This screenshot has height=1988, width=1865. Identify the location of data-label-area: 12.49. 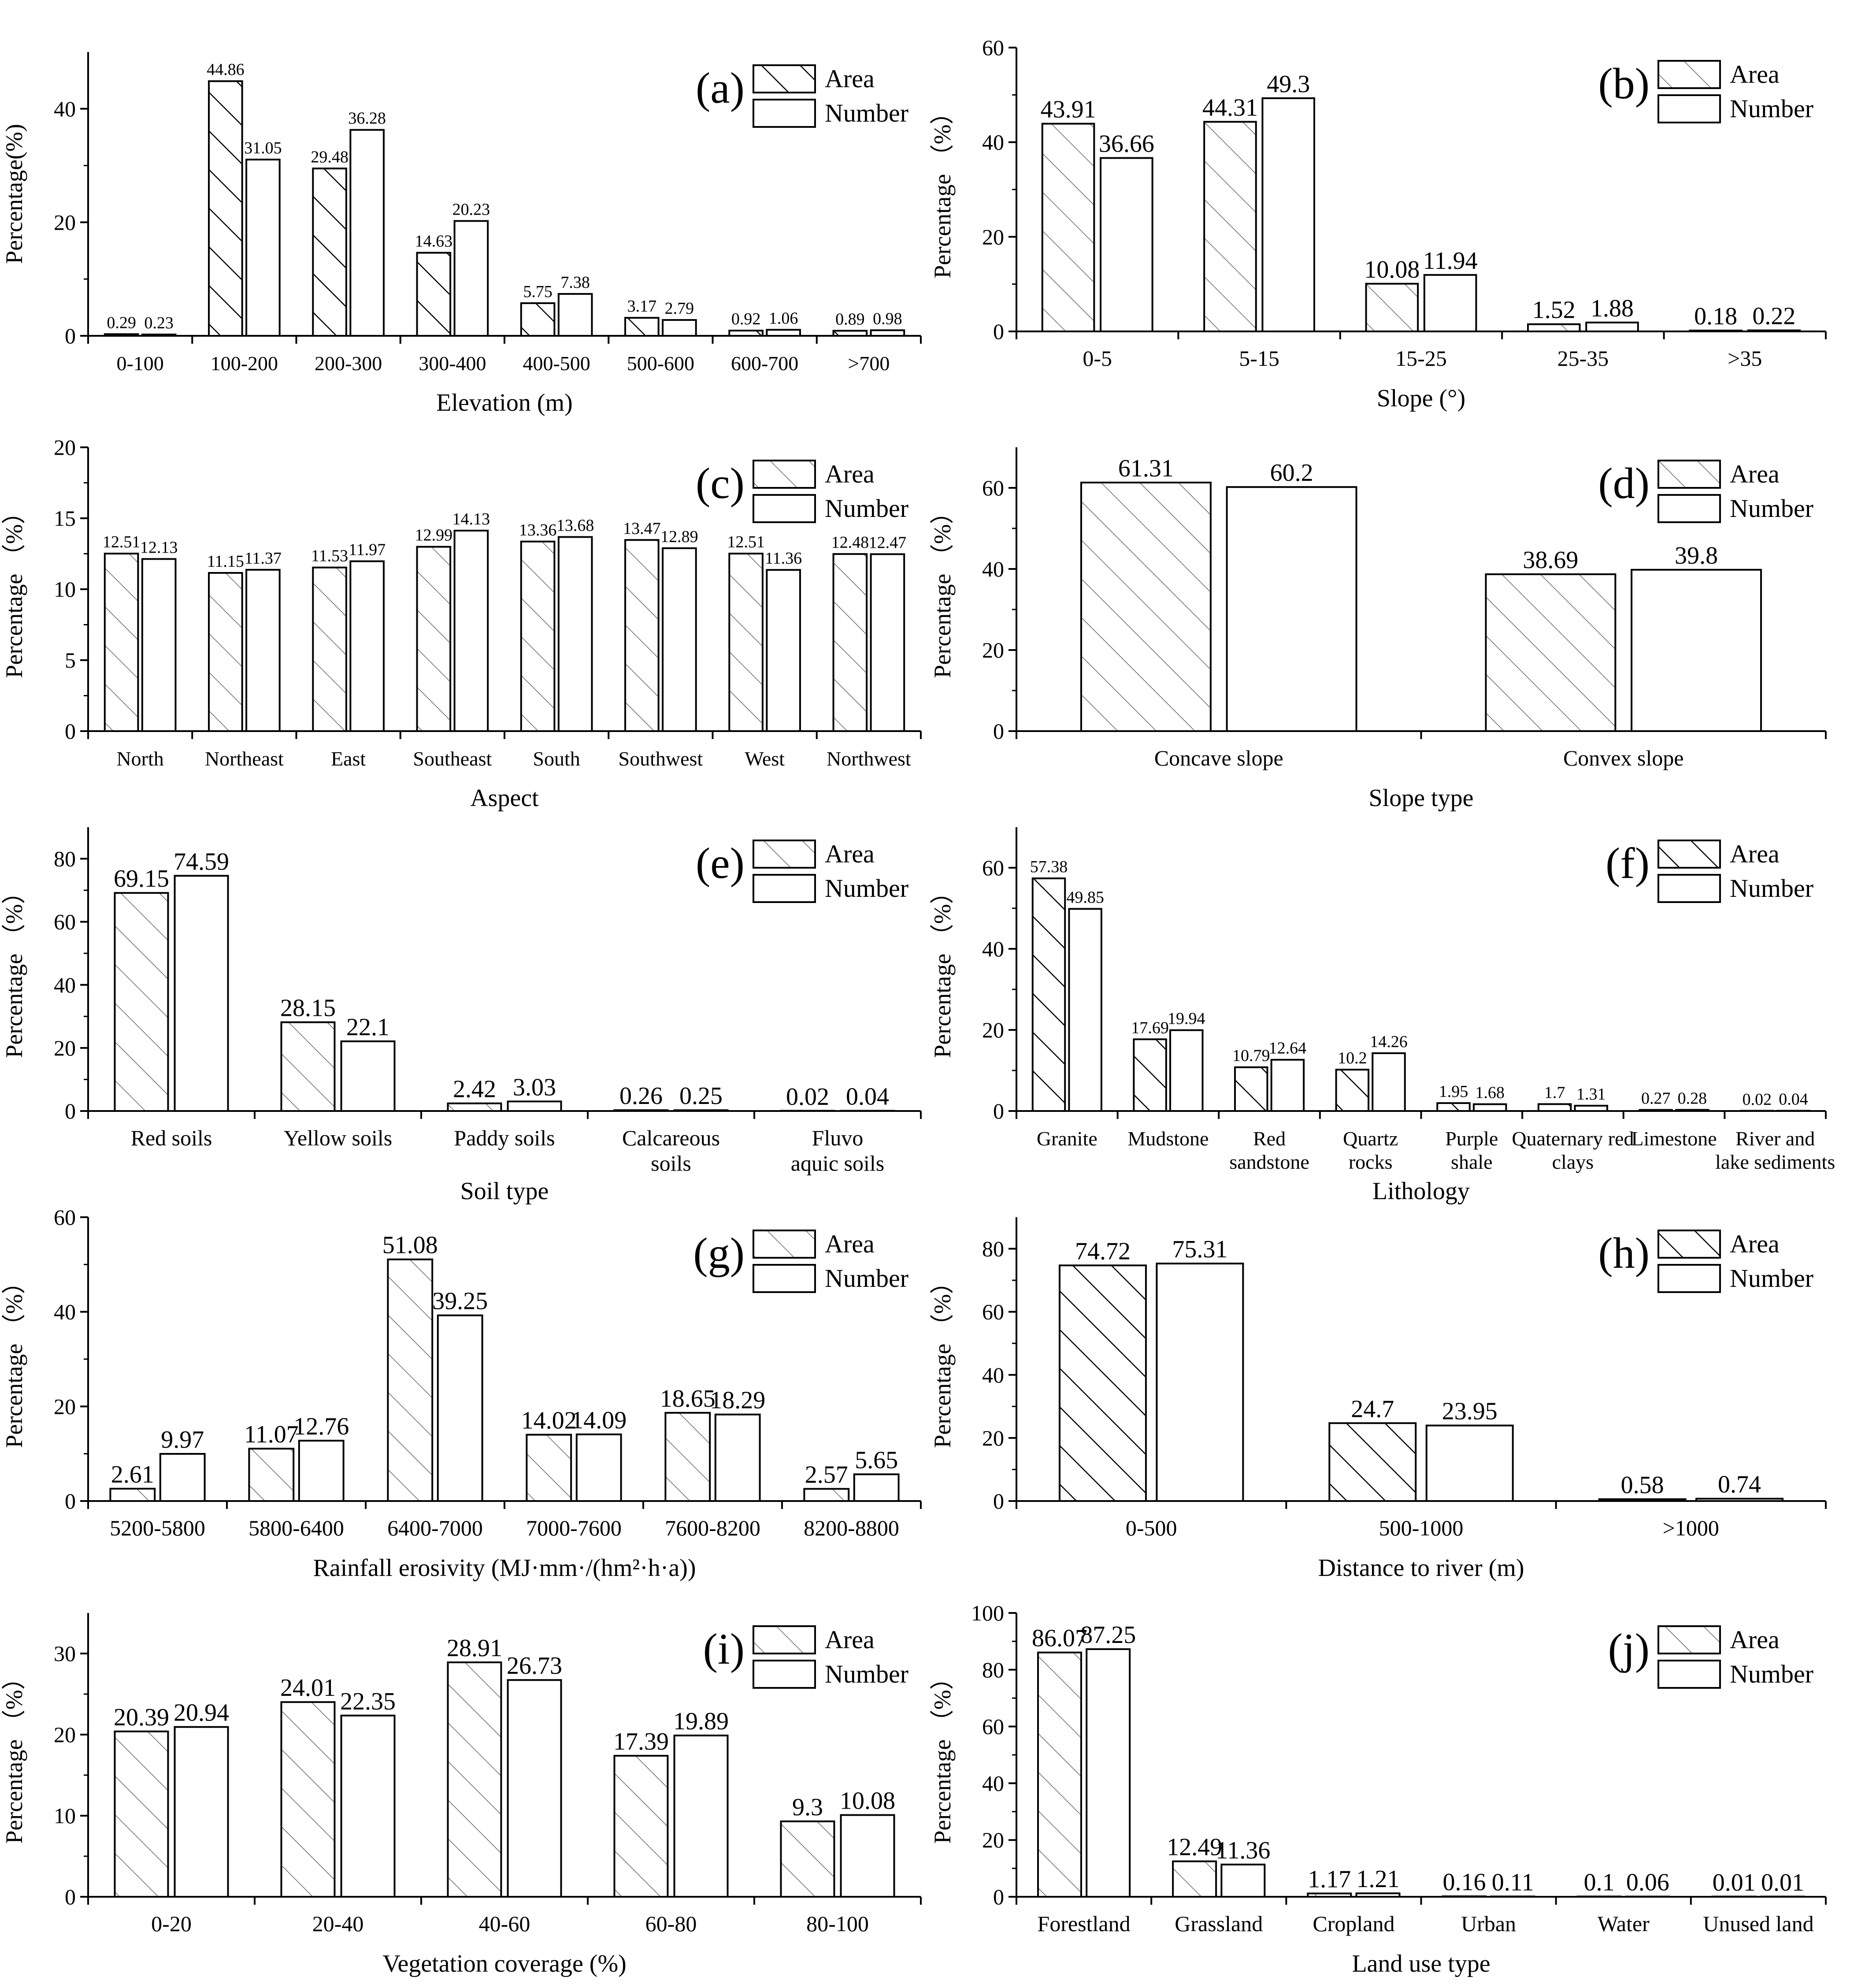
(1194, 1847).